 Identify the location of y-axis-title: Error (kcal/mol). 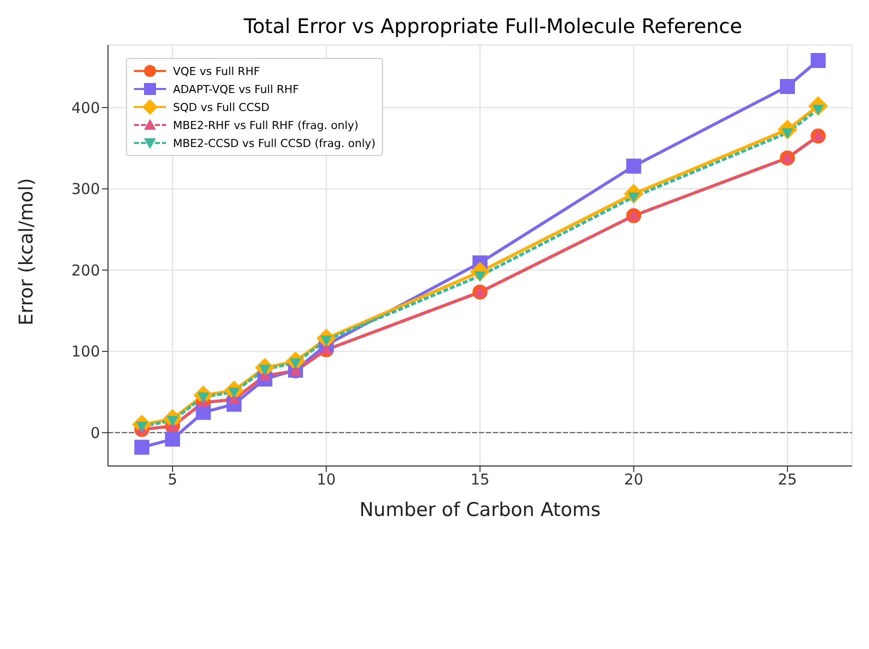
(27, 252).